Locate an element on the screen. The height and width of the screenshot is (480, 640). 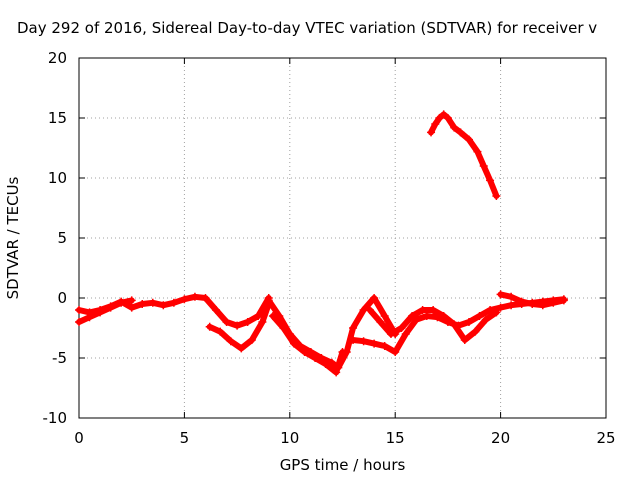
y-axis-title: SDTVAR / TECUs is located at coordinates (13, 237).